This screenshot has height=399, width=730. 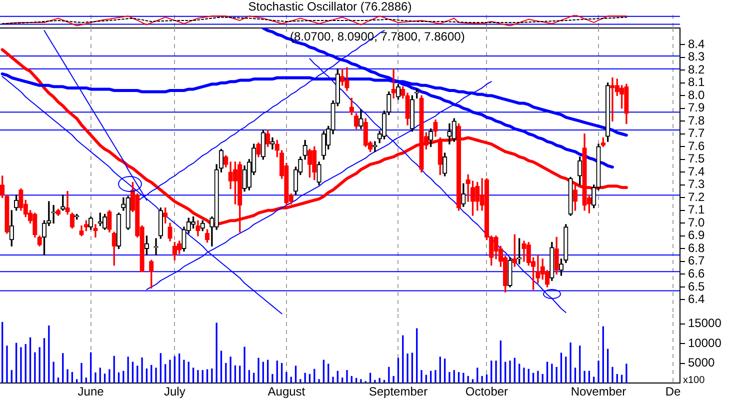 What do you see at coordinates (598, 391) in the screenshot?
I see `x-tick-label: November` at bounding box center [598, 391].